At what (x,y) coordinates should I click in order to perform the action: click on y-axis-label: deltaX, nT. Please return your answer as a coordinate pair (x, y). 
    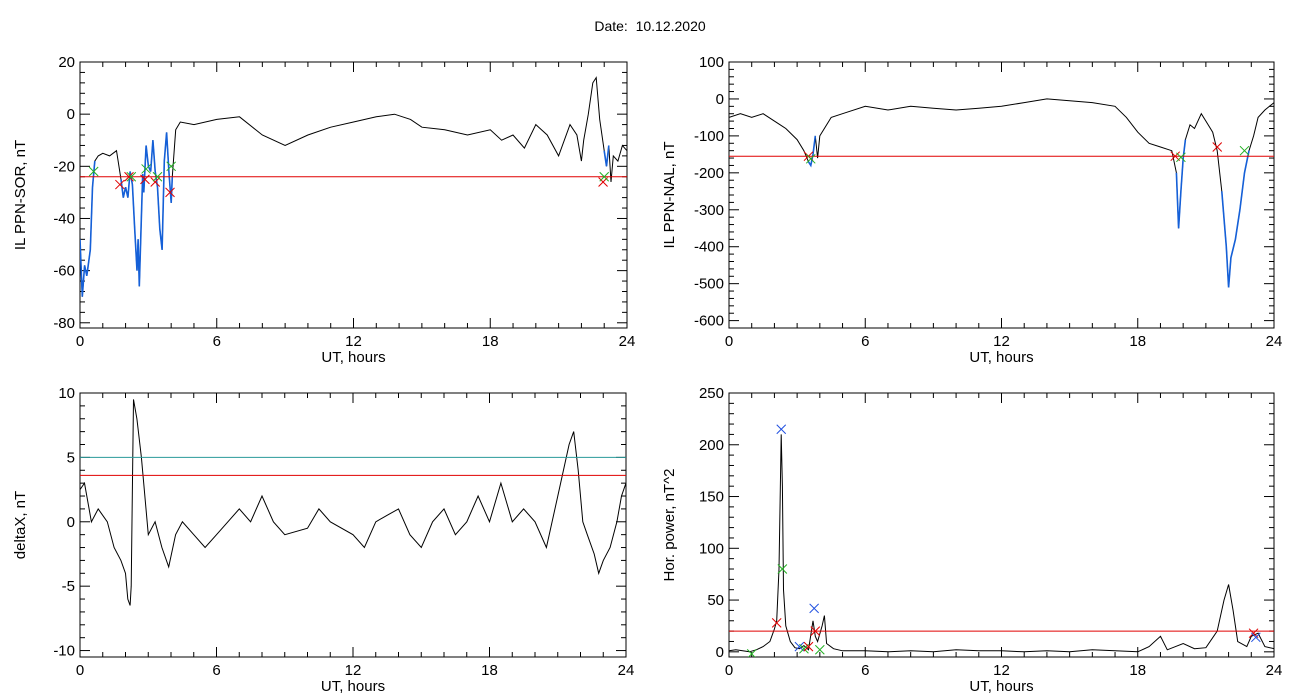
    Looking at the image, I should click on (20, 525).